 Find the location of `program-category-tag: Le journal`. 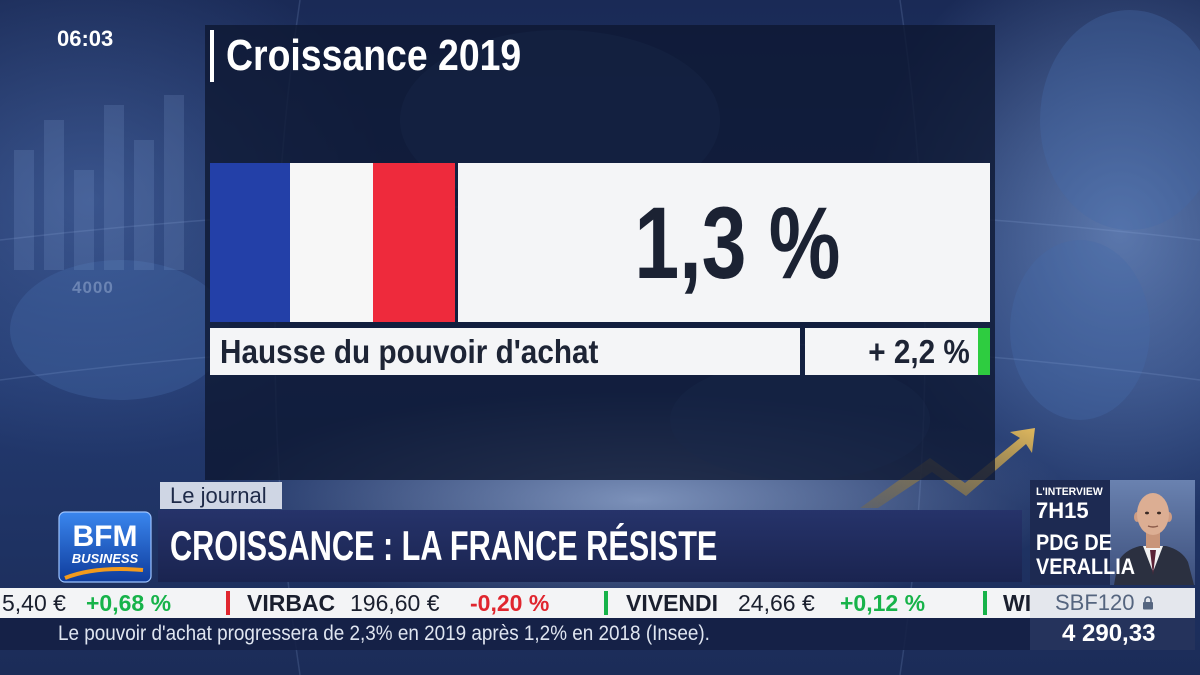

program-category-tag: Le journal is located at coordinates (221, 495).